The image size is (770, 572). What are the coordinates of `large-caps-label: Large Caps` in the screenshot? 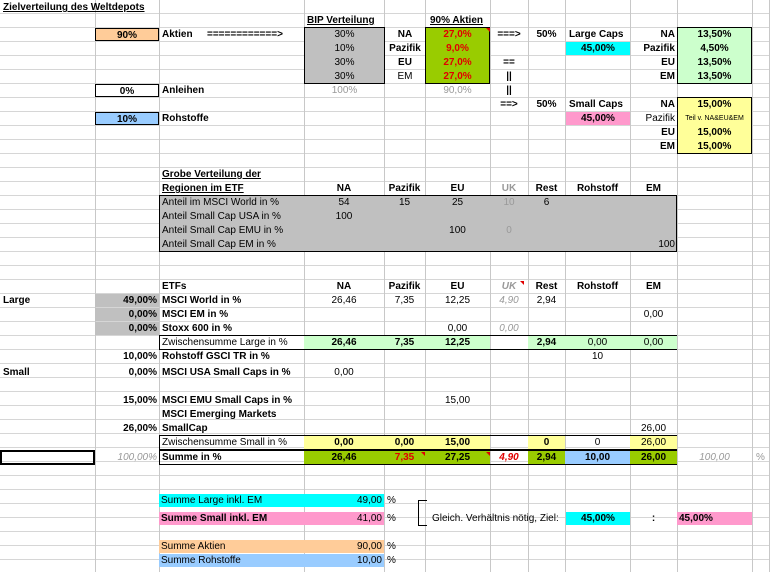 It's located at (596, 34).